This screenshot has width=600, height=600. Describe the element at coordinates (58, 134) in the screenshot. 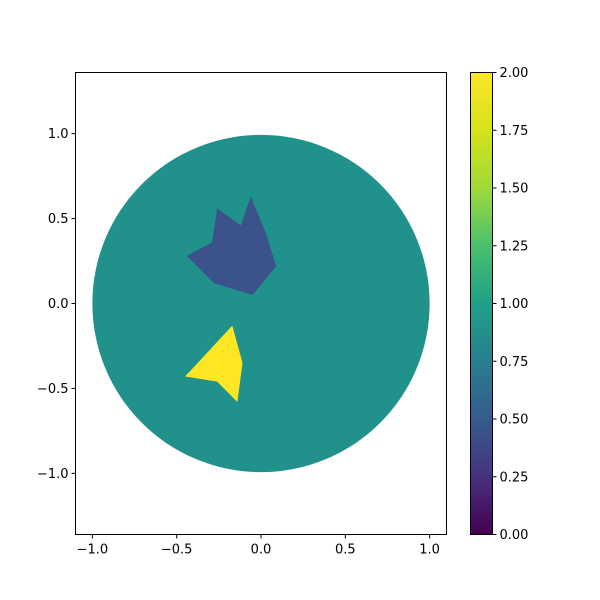

I see `y-tick-label: 1.0` at that location.